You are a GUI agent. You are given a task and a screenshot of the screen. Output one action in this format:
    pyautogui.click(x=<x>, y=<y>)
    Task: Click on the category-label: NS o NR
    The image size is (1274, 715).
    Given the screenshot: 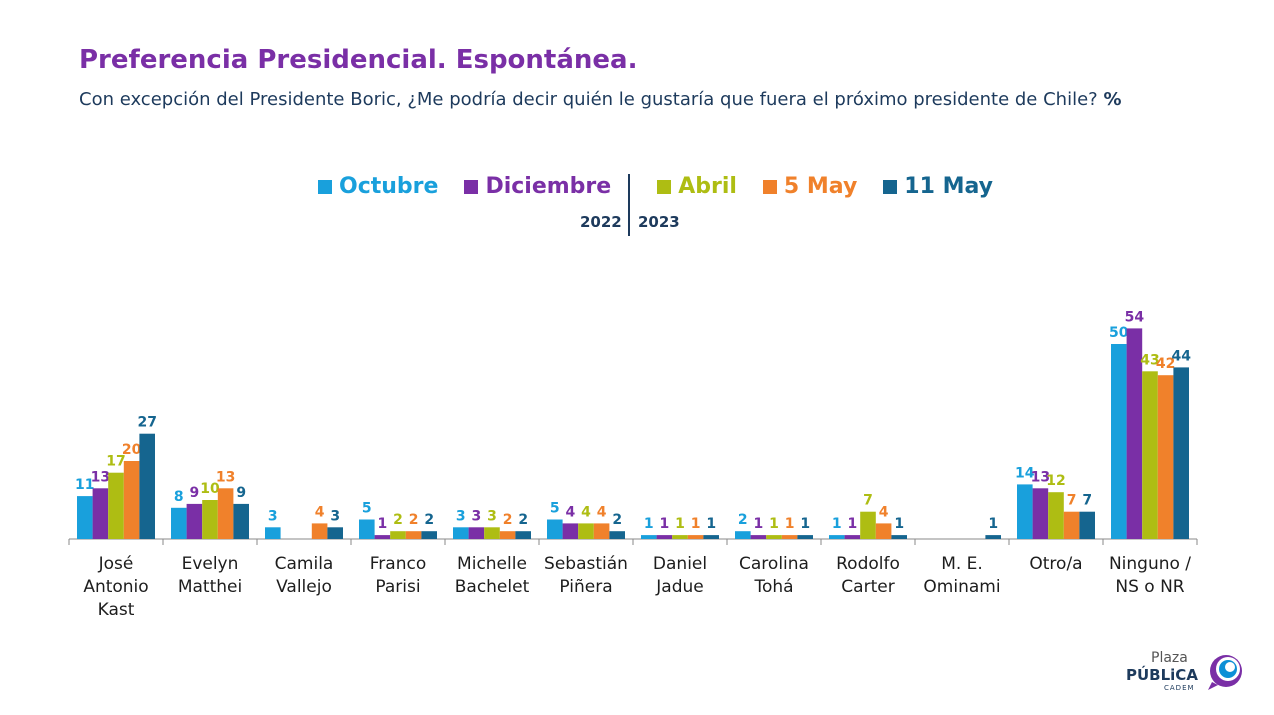 What is the action you would take?
    pyautogui.click(x=1149, y=587)
    